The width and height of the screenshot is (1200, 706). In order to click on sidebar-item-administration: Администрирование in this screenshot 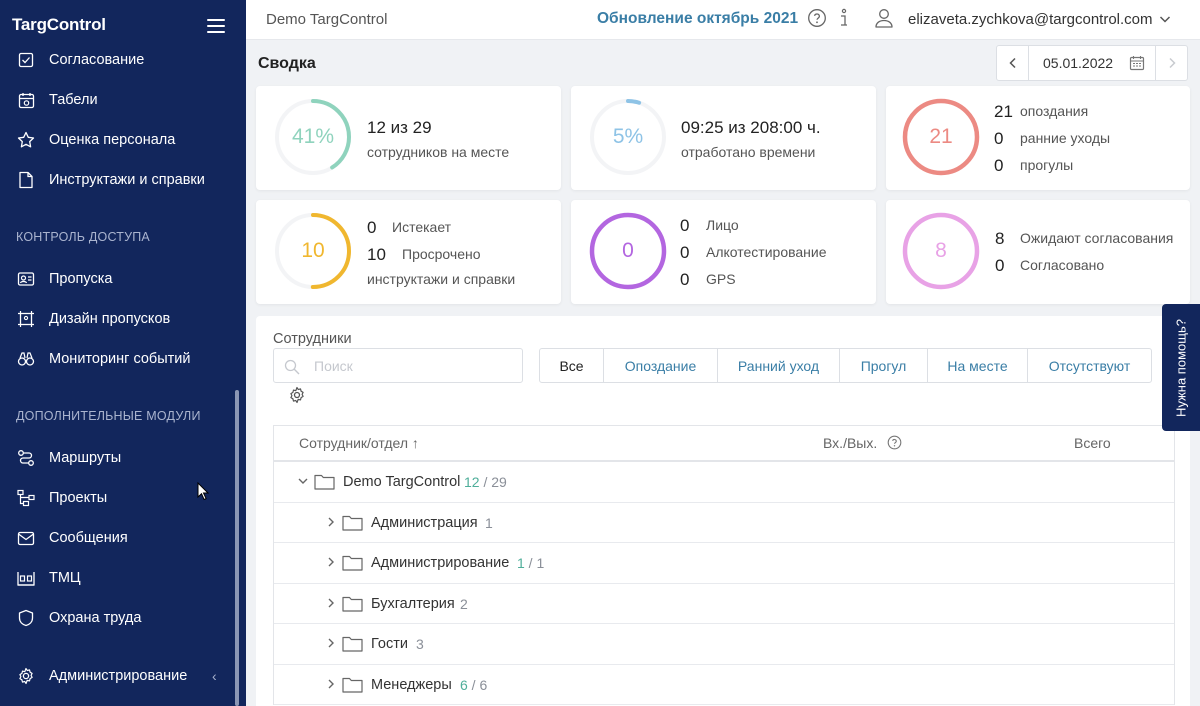, I will do `click(101, 676)`.